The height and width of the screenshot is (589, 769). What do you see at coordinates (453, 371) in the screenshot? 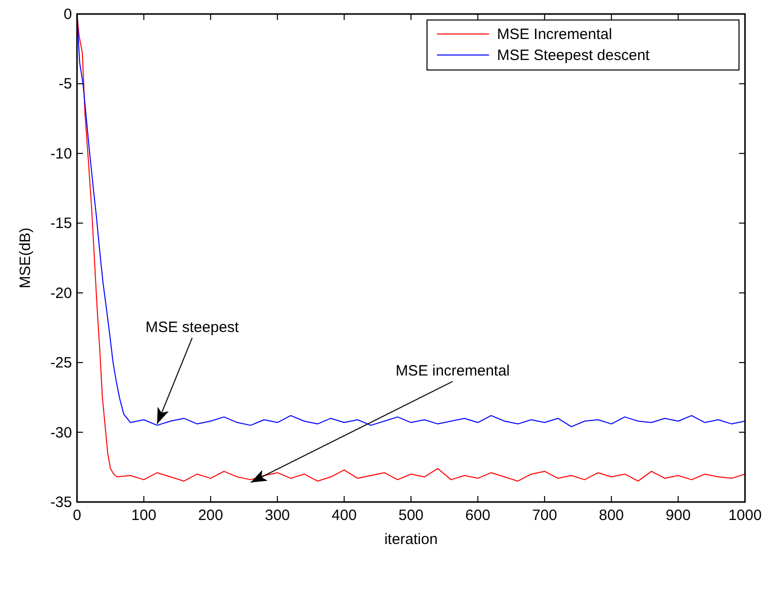
I see `annotation: MSE incremental` at bounding box center [453, 371].